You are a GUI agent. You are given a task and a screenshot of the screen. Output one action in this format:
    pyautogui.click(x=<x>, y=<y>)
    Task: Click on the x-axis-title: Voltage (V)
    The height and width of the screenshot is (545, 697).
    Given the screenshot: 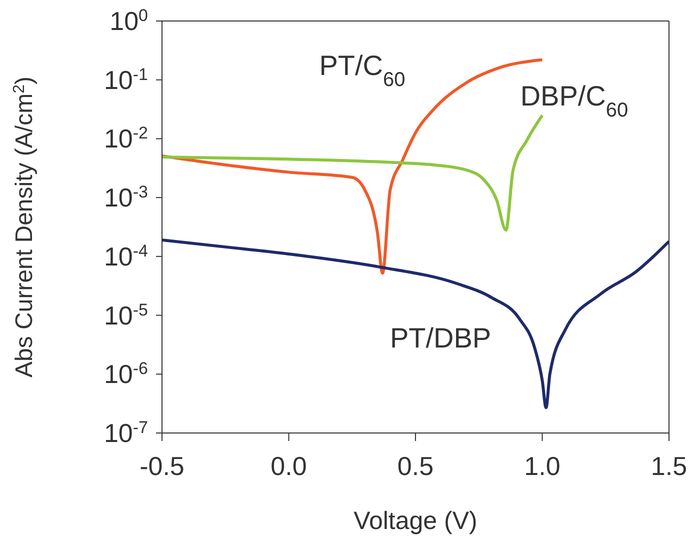 What is the action you would take?
    pyautogui.click(x=416, y=521)
    